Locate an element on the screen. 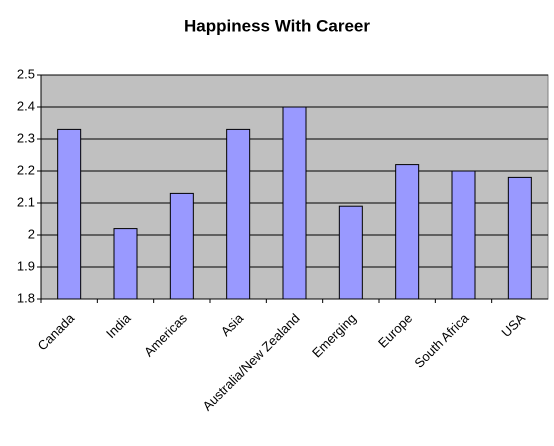  y-tick-label: 1.8 is located at coordinates (26, 297).